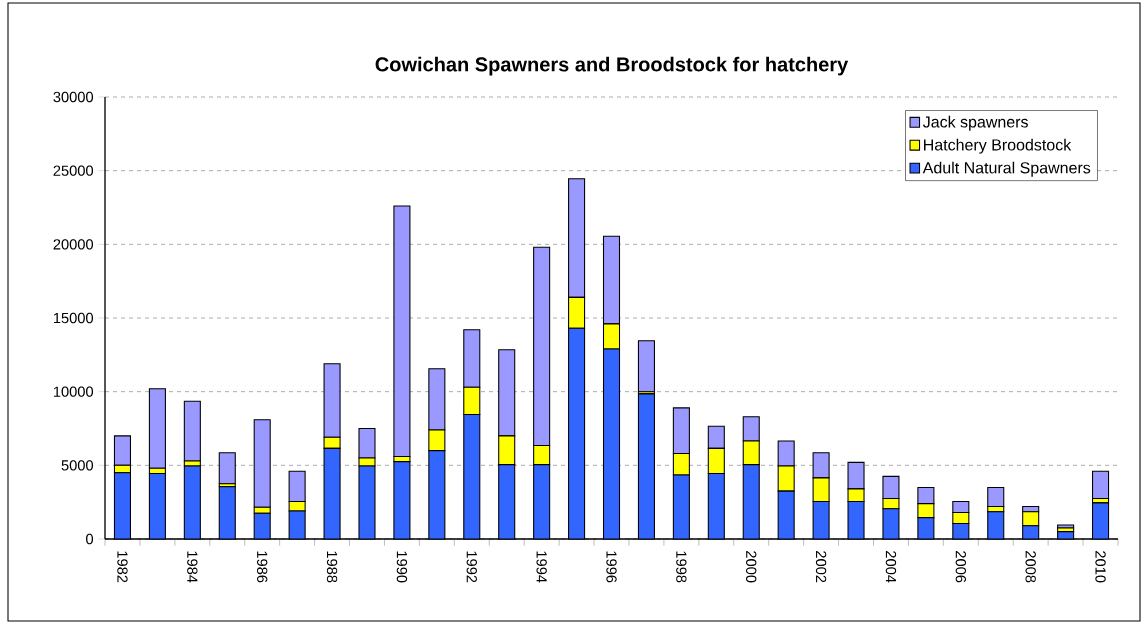 This screenshot has width=1144, height=622. I want to click on y-tick-label: 0, so click(90, 539).